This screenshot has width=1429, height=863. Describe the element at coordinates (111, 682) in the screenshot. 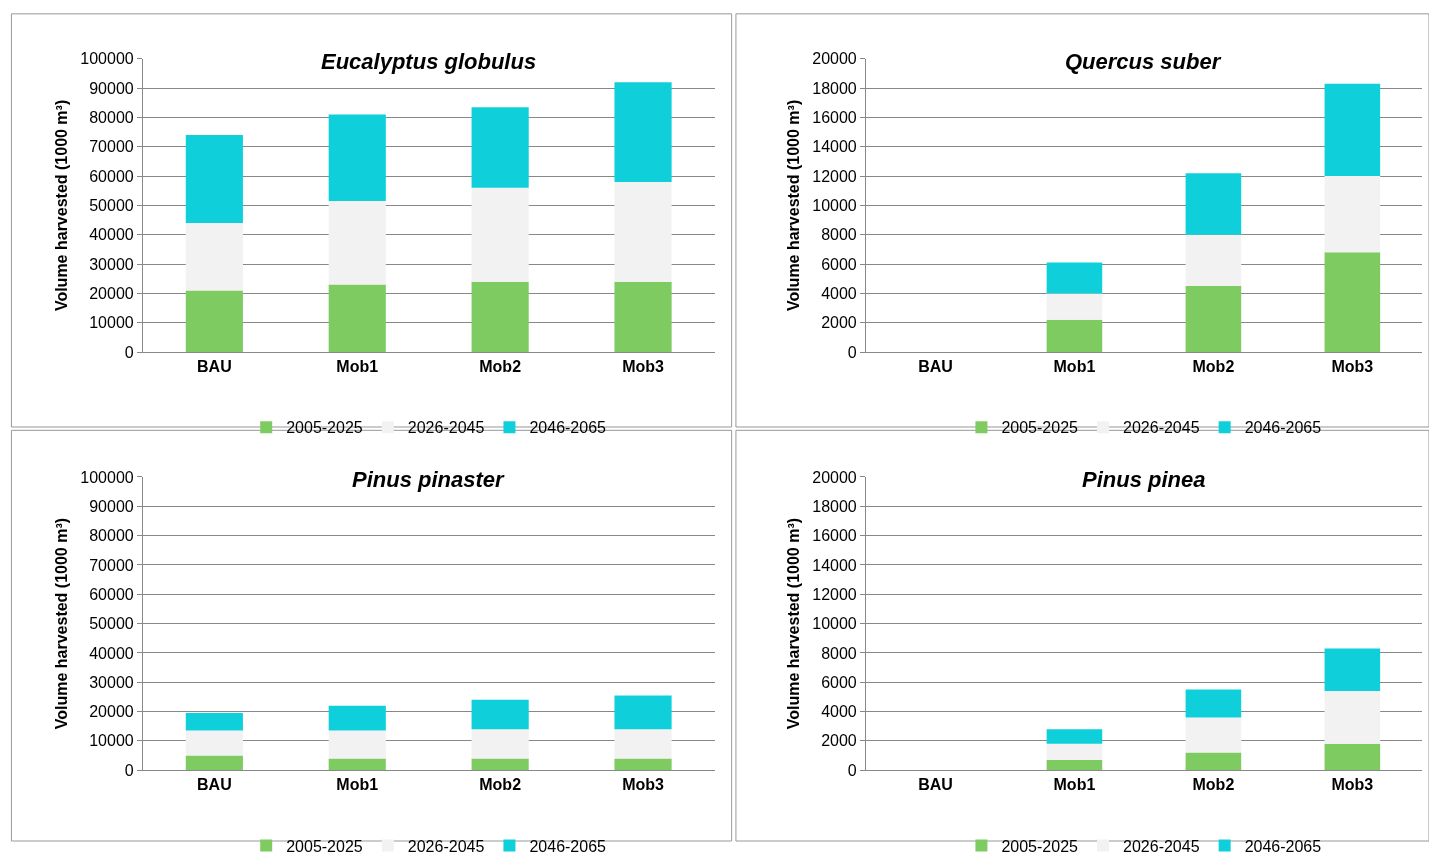

I see `y-tick-label: 30000` at that location.